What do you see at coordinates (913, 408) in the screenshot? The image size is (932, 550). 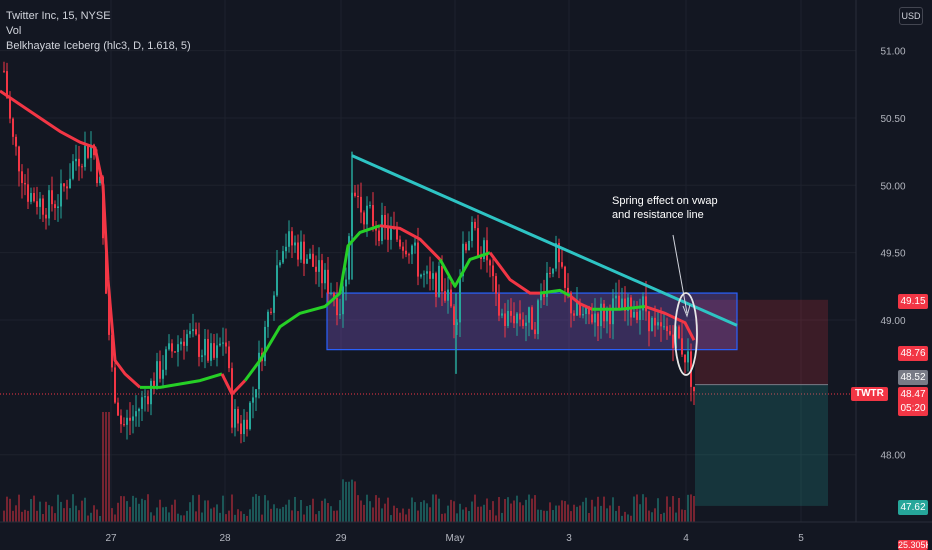 I see `countdown-label: 05:20` at bounding box center [913, 408].